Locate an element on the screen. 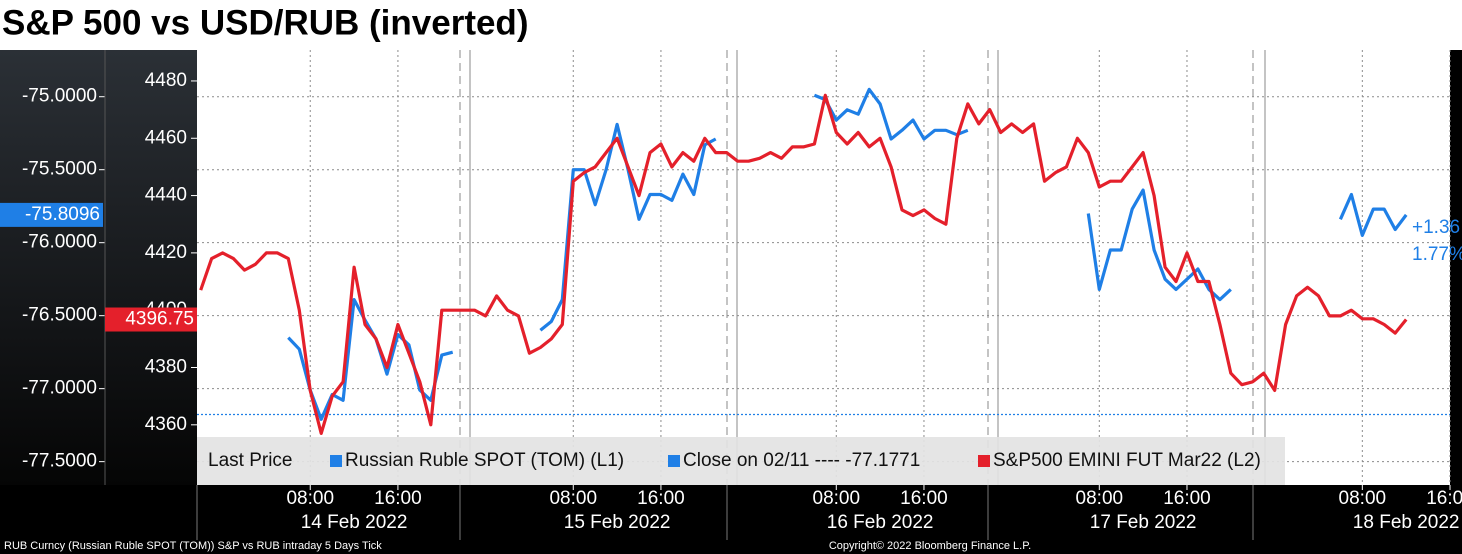 This screenshot has width=1462, height=554. title-band is located at coordinates (731, 25).